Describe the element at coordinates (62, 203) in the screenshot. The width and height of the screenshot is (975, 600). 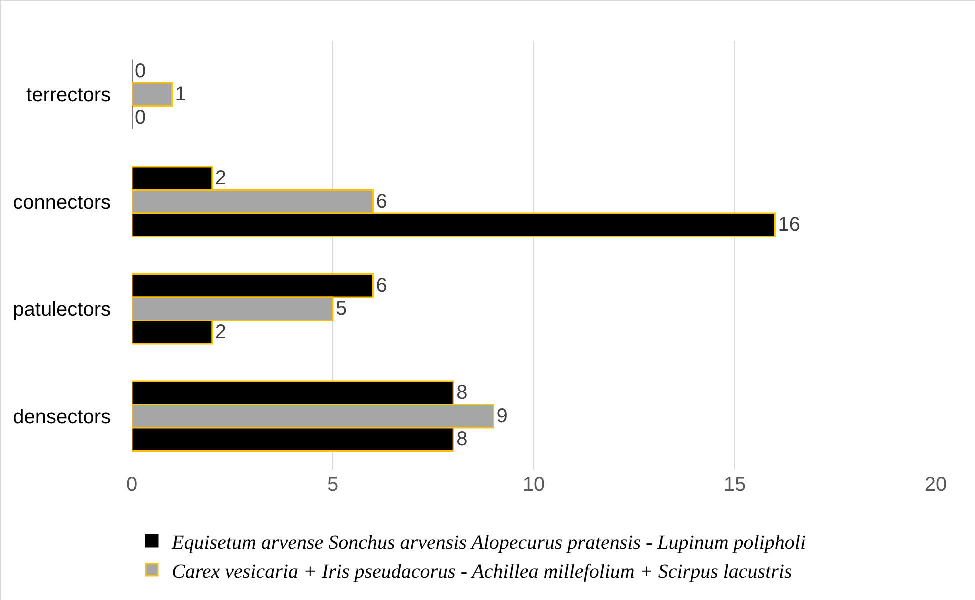
I see `y-tick-label: connectors` at that location.